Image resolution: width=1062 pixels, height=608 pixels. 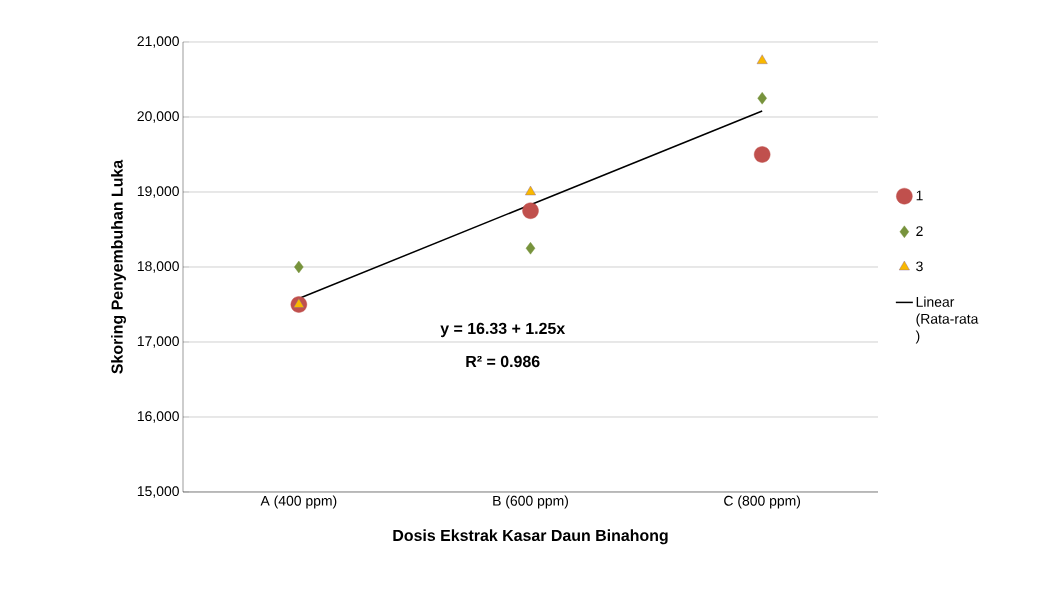 What do you see at coordinates (503, 361) in the screenshot?
I see `annotation: R² = 0.986` at bounding box center [503, 361].